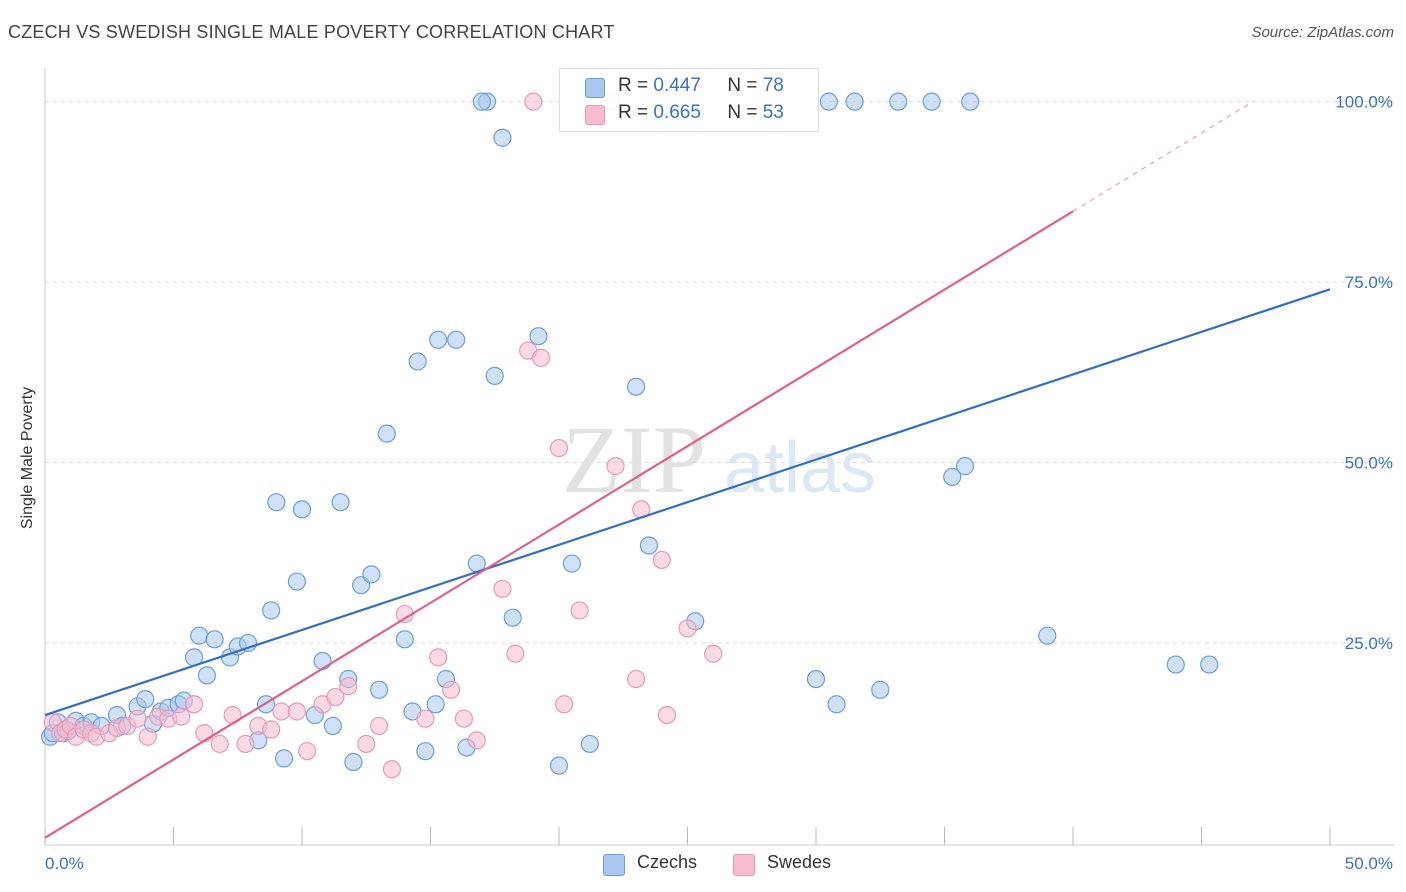  What do you see at coordinates (1369, 282) in the screenshot?
I see `y-tick-label: 75.0%` at bounding box center [1369, 282].